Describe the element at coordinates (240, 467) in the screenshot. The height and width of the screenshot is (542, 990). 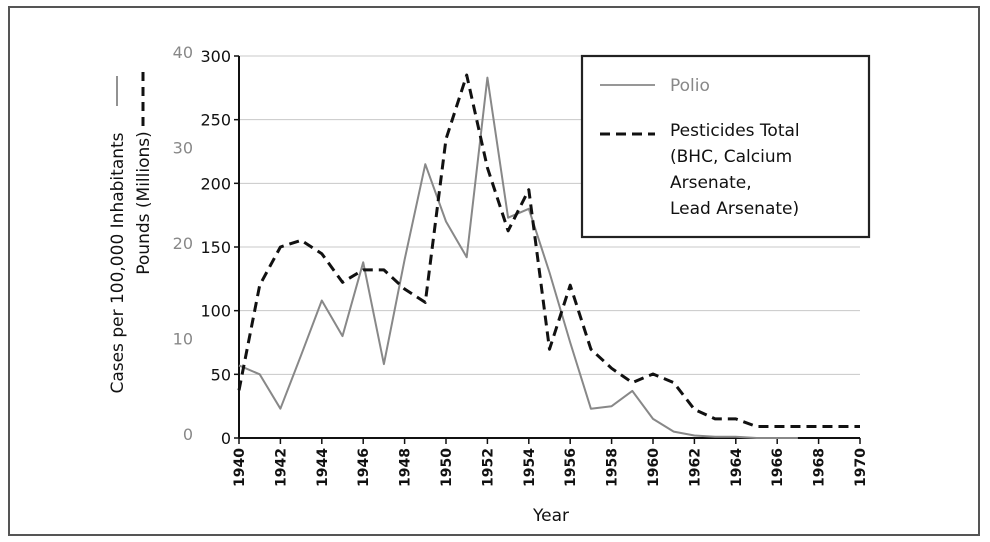
I see `x-tick-label-1940: 1940` at that location.